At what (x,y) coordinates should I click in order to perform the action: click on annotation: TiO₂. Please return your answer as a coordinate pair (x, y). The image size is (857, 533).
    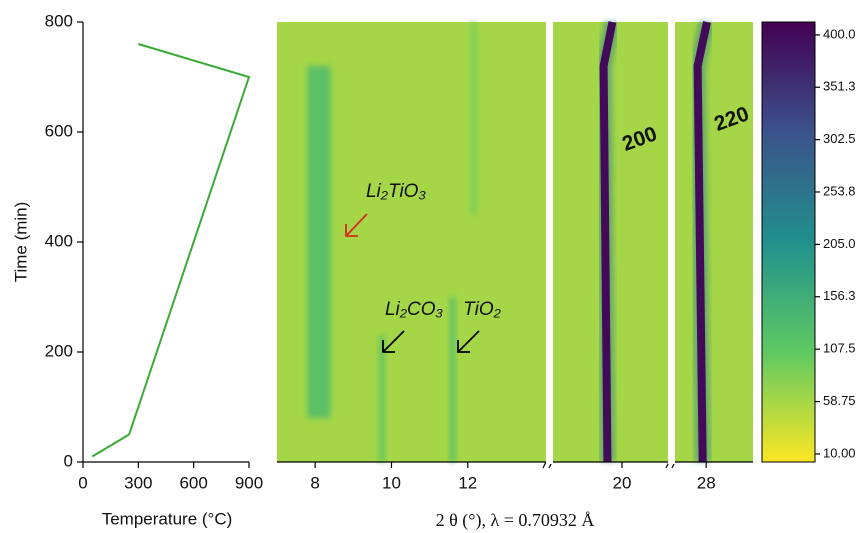
    Looking at the image, I should click on (482, 309).